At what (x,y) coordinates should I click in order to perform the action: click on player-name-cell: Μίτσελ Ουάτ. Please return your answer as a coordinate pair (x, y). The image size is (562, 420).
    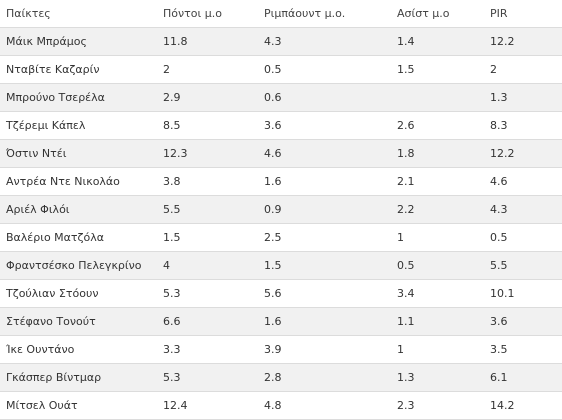
    Looking at the image, I should click on (78, 405).